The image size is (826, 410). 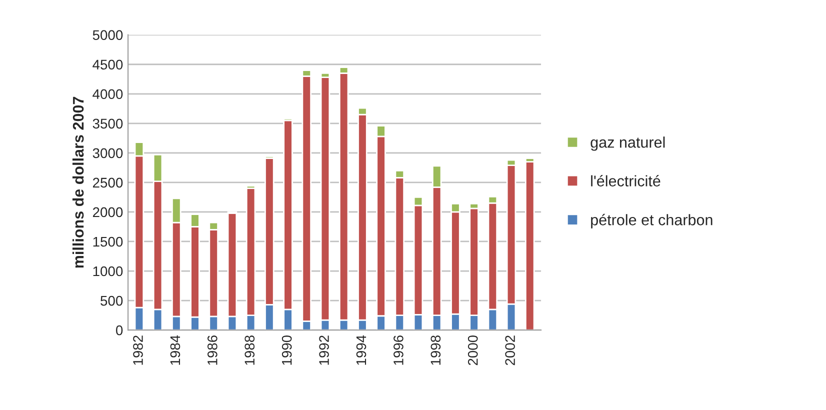 What do you see at coordinates (213, 350) in the screenshot?
I see `x-tick-label: 1986` at bounding box center [213, 350].